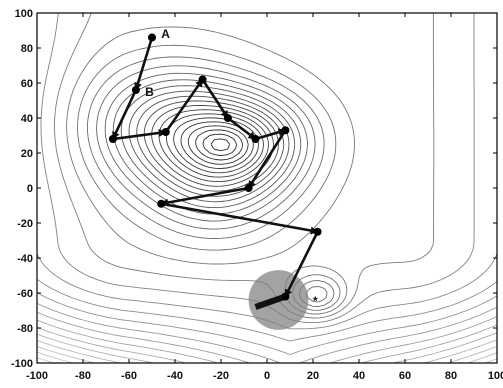  I want to click on annotation-label: A, so click(165, 34).